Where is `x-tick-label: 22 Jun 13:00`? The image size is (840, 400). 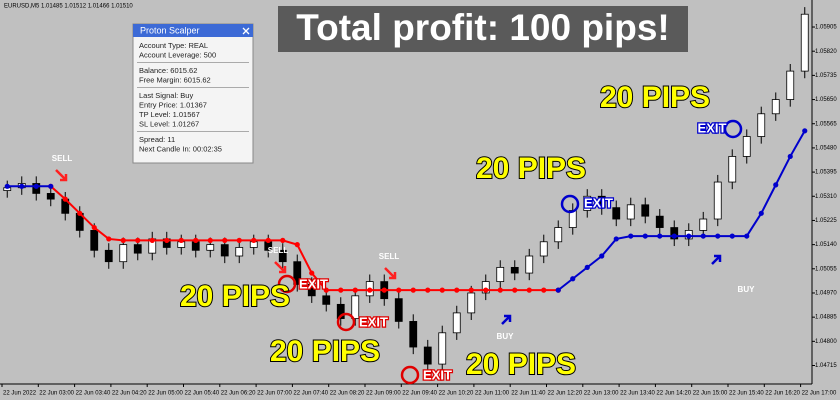 x-tick-label: 22 Jun 13:00 is located at coordinates (601, 394).